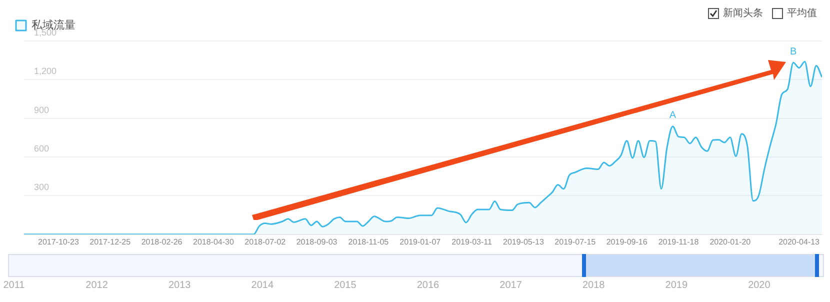 The image size is (830, 302). Describe the element at coordinates (759, 285) in the screenshot. I see `text: 2020` at that location.